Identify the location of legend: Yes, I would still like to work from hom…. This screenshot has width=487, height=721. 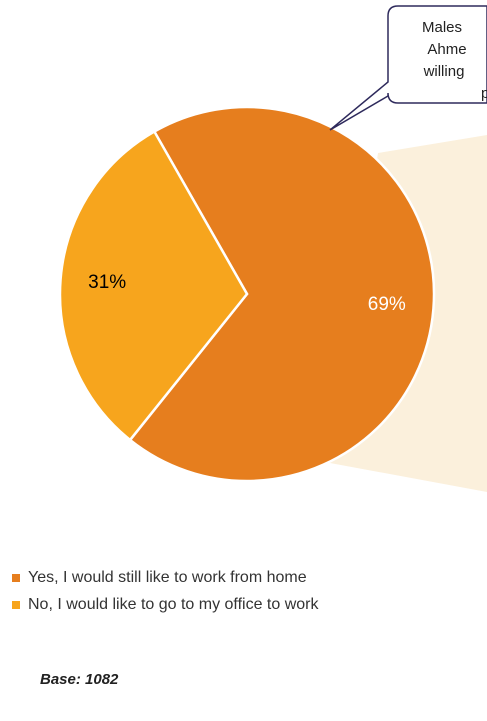
(166, 591).